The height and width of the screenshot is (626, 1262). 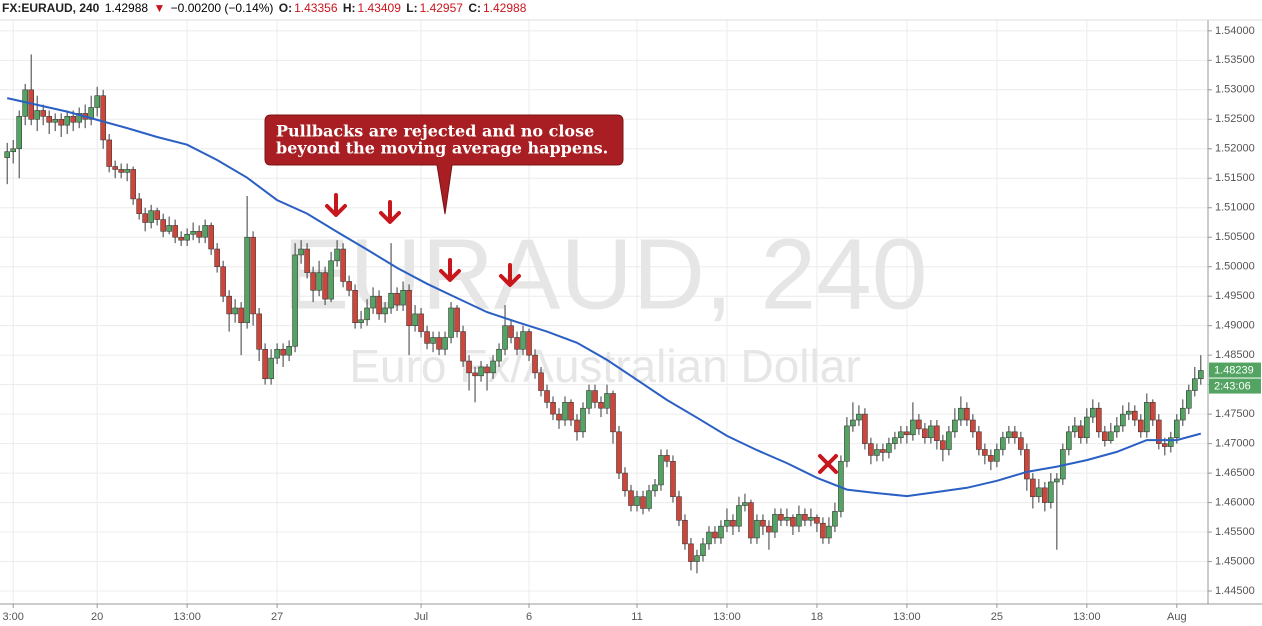 I want to click on ohlc-value: 1.43409, so click(x=379, y=8).